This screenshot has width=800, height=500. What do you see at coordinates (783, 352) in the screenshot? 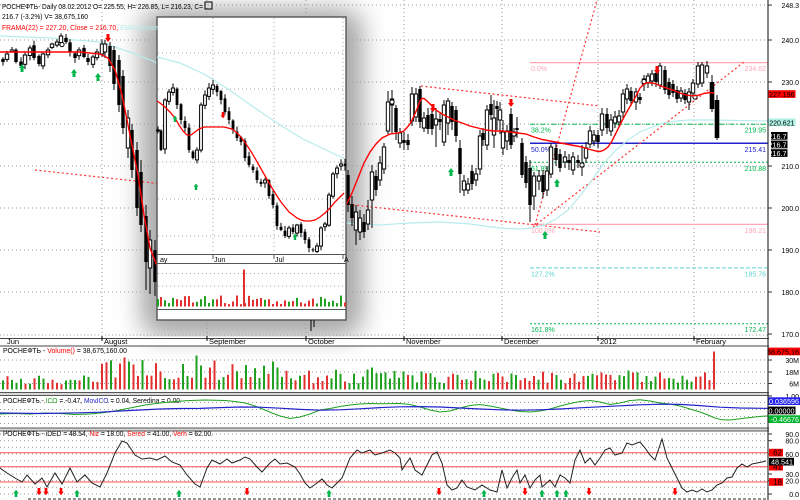
I see `svg-text: 38,675,16` at bounding box center [783, 352].